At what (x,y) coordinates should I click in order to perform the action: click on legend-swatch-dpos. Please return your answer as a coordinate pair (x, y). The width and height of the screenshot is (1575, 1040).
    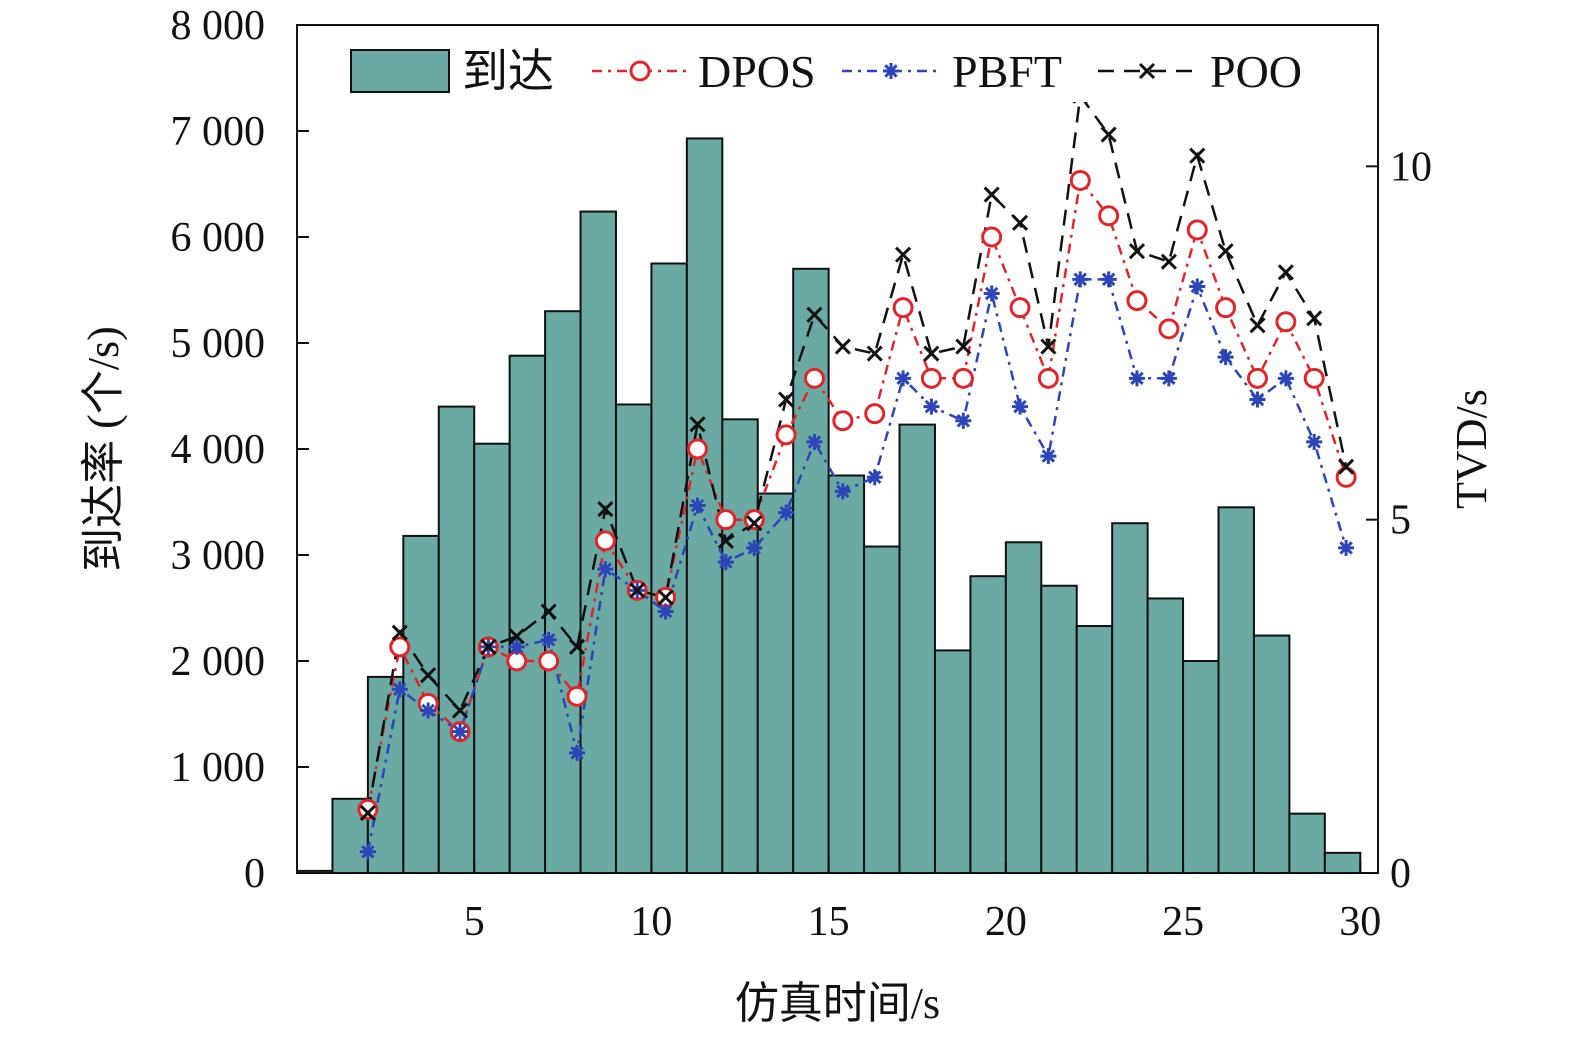
    Looking at the image, I should click on (640, 71).